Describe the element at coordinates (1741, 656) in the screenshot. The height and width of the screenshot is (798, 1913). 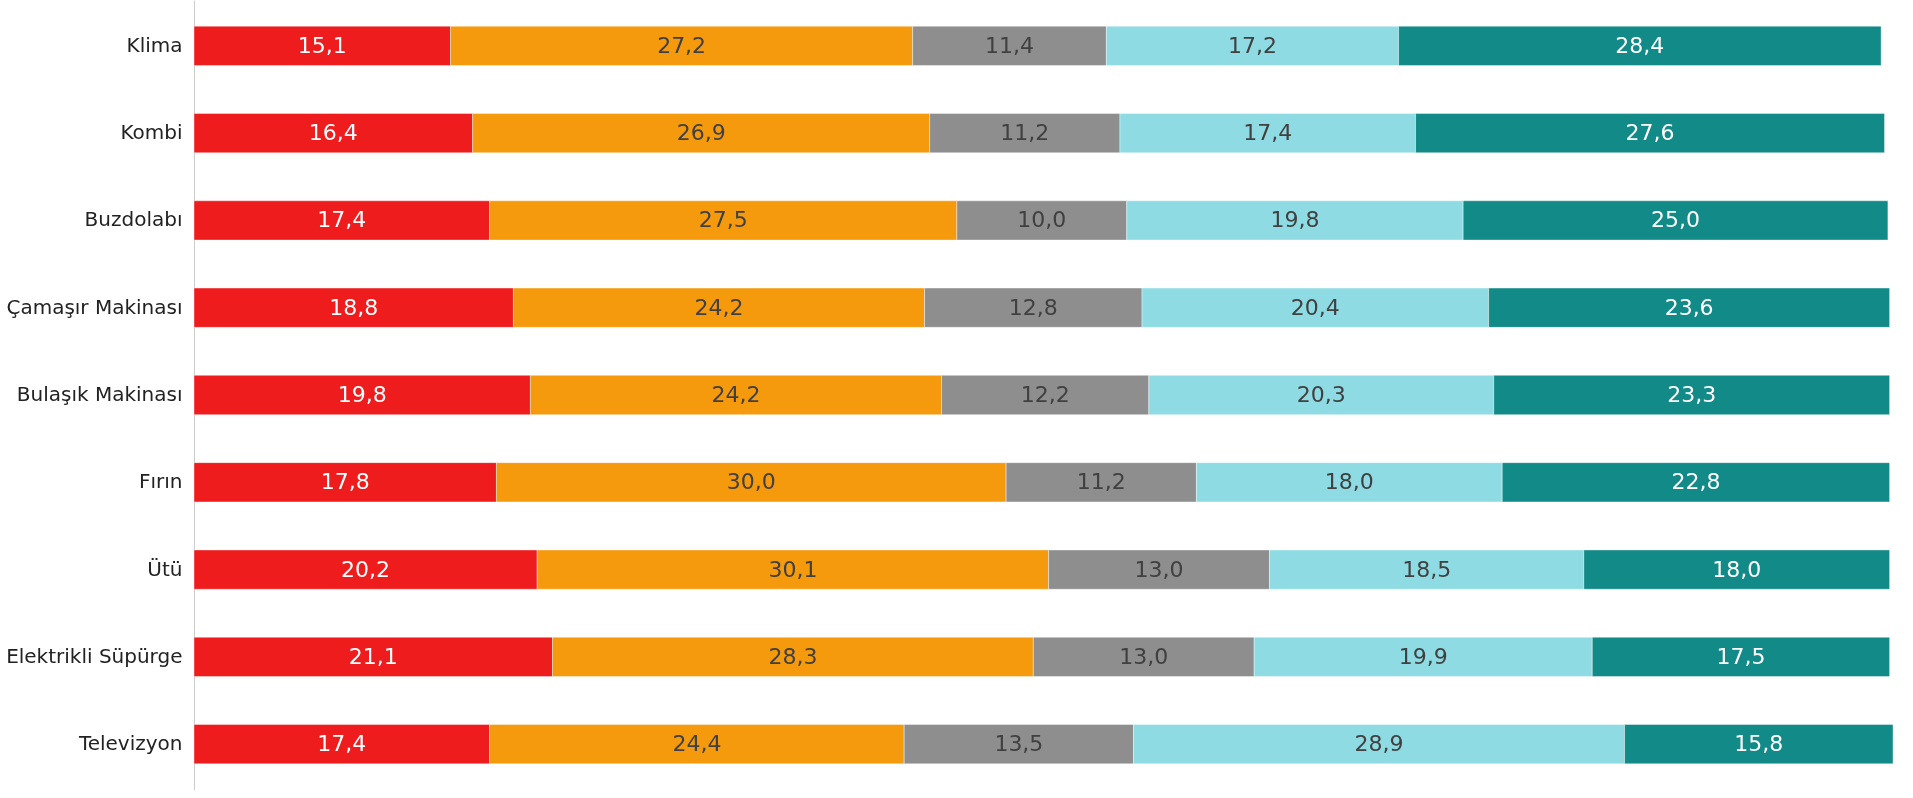
I see `data-label: 17,5` at that location.